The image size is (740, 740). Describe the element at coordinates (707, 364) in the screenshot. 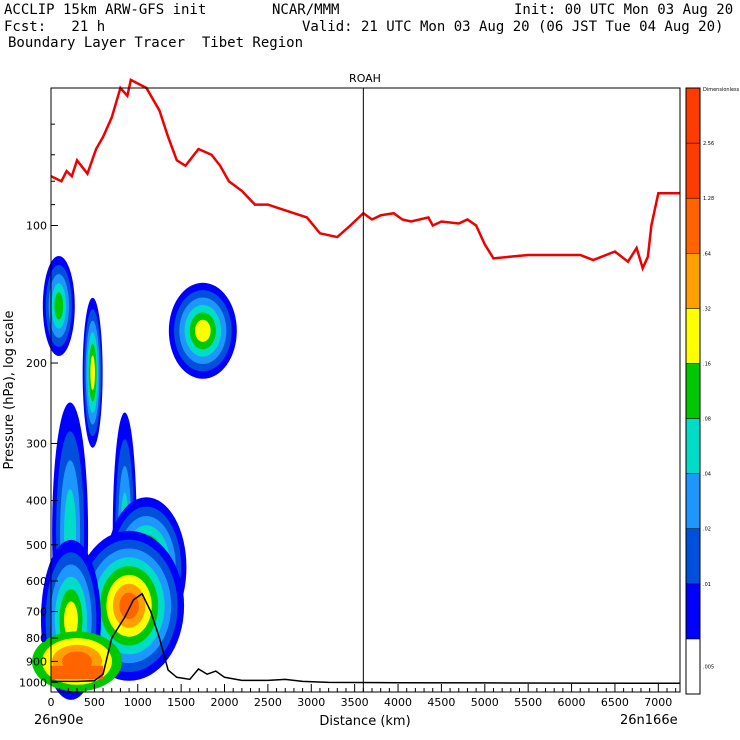

I see `colorbar-label-5: .16` at that location.